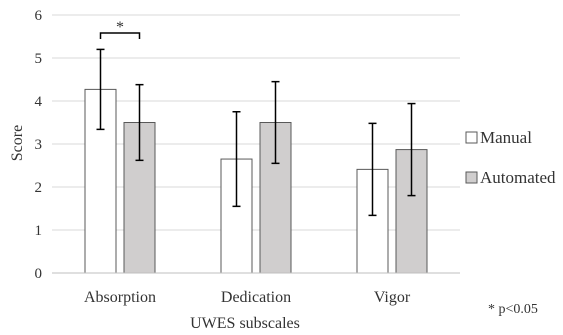  Describe the element at coordinates (39, 59) in the screenshot. I see `y-tick-label: 5` at that location.